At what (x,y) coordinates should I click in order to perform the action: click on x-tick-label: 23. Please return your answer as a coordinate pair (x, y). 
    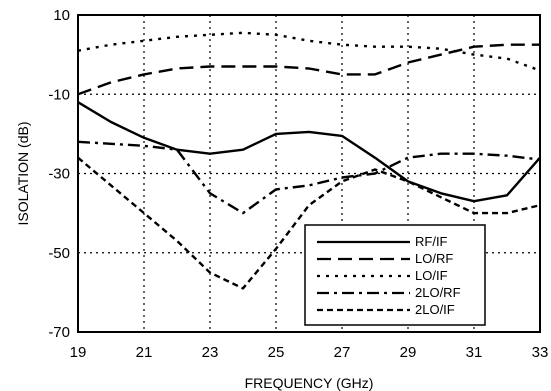
    Looking at the image, I should click on (210, 352).